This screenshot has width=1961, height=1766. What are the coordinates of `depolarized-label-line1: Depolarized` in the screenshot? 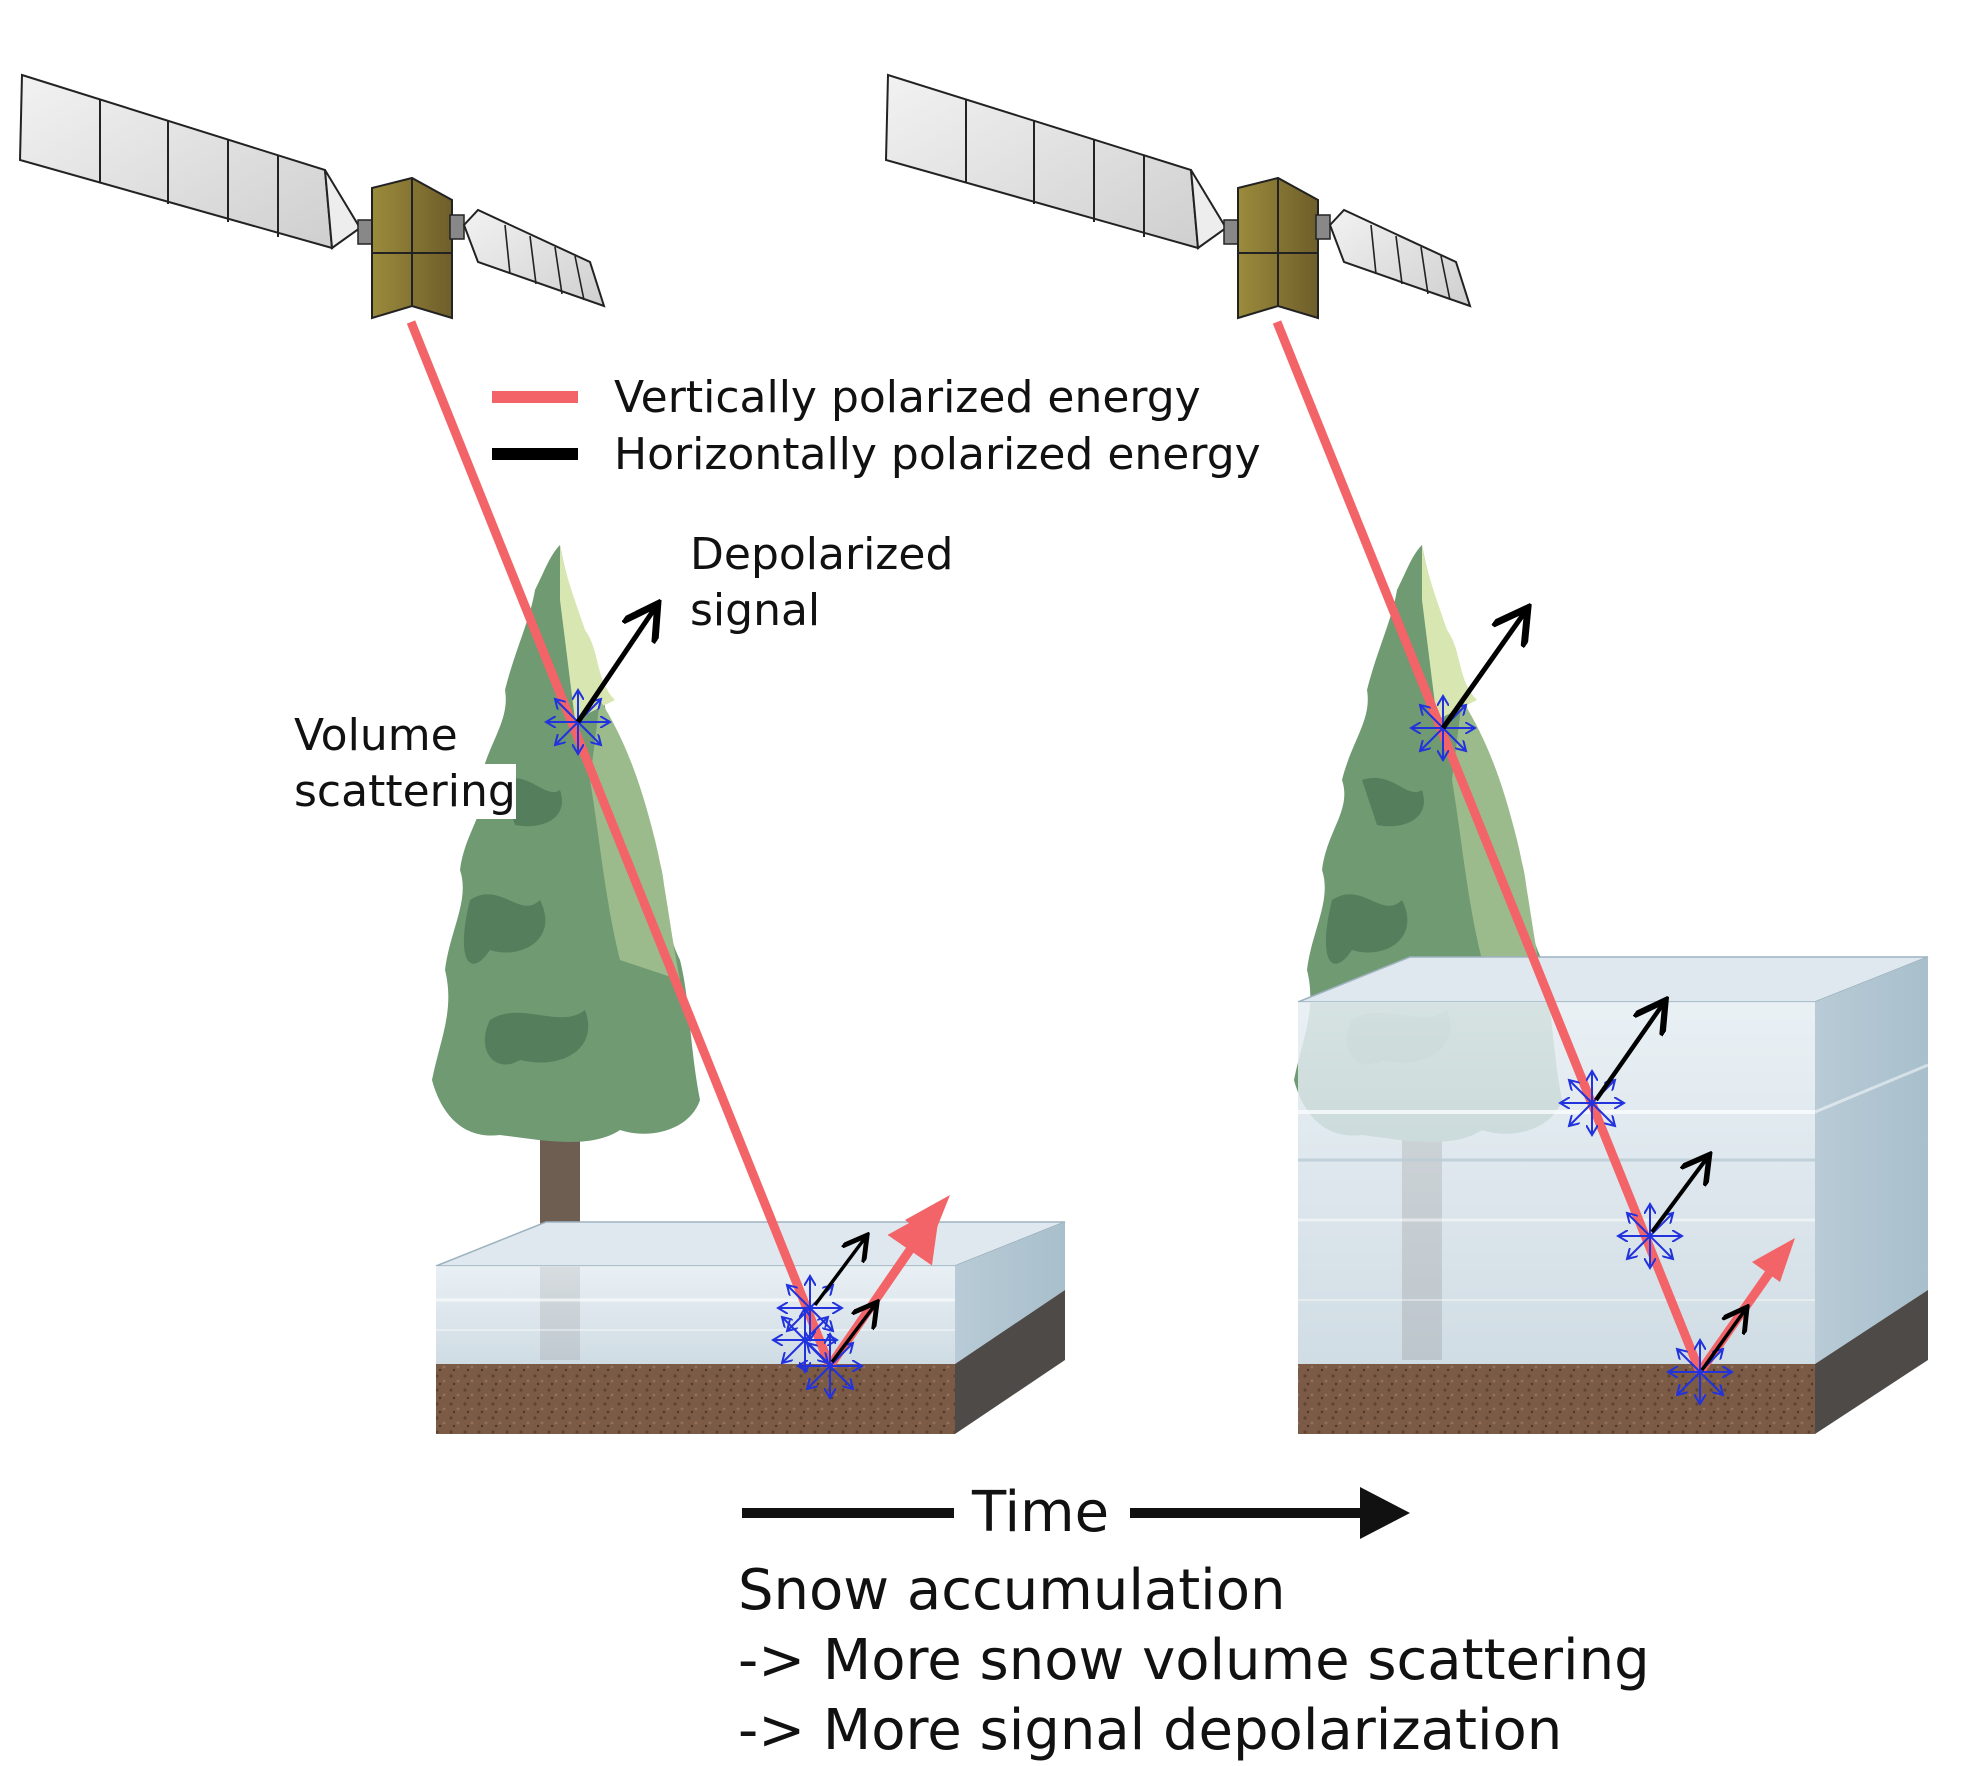 It's located at (822, 554).